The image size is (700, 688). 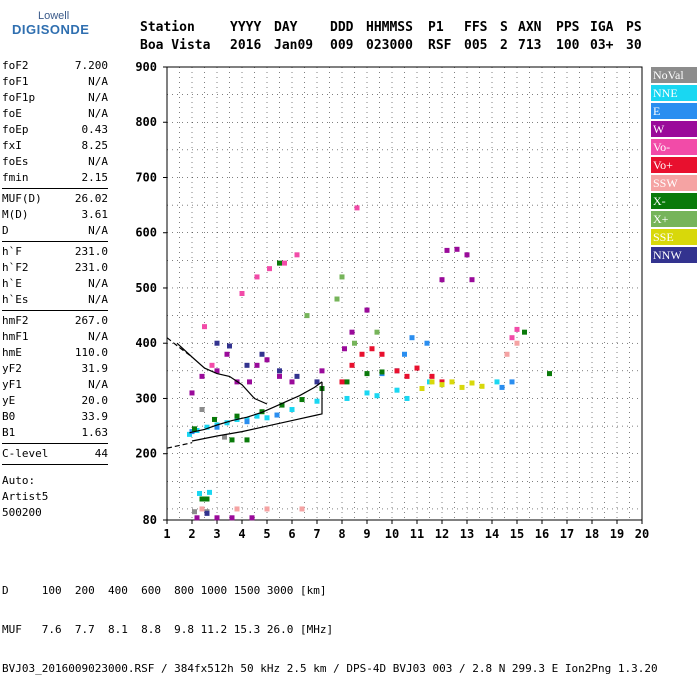 What do you see at coordinates (342, 27) in the screenshot?
I see `header-label-3: DDD` at bounding box center [342, 27].